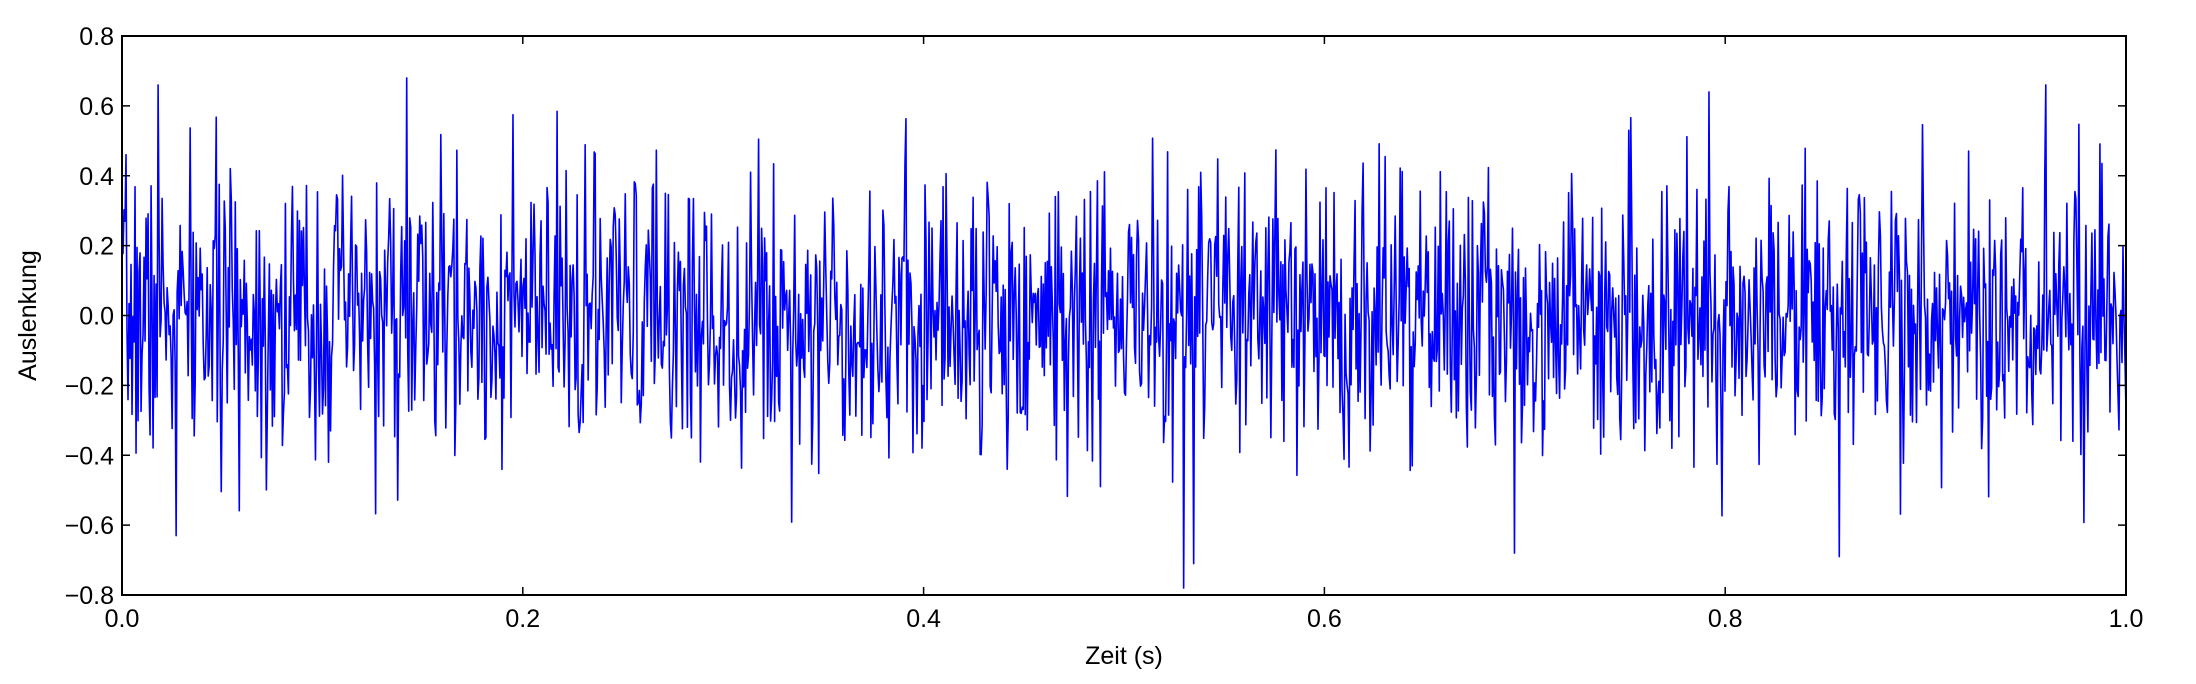 The width and height of the screenshot is (2196, 684). What do you see at coordinates (923, 619) in the screenshot?
I see `x-tick-label: 0.4` at bounding box center [923, 619].